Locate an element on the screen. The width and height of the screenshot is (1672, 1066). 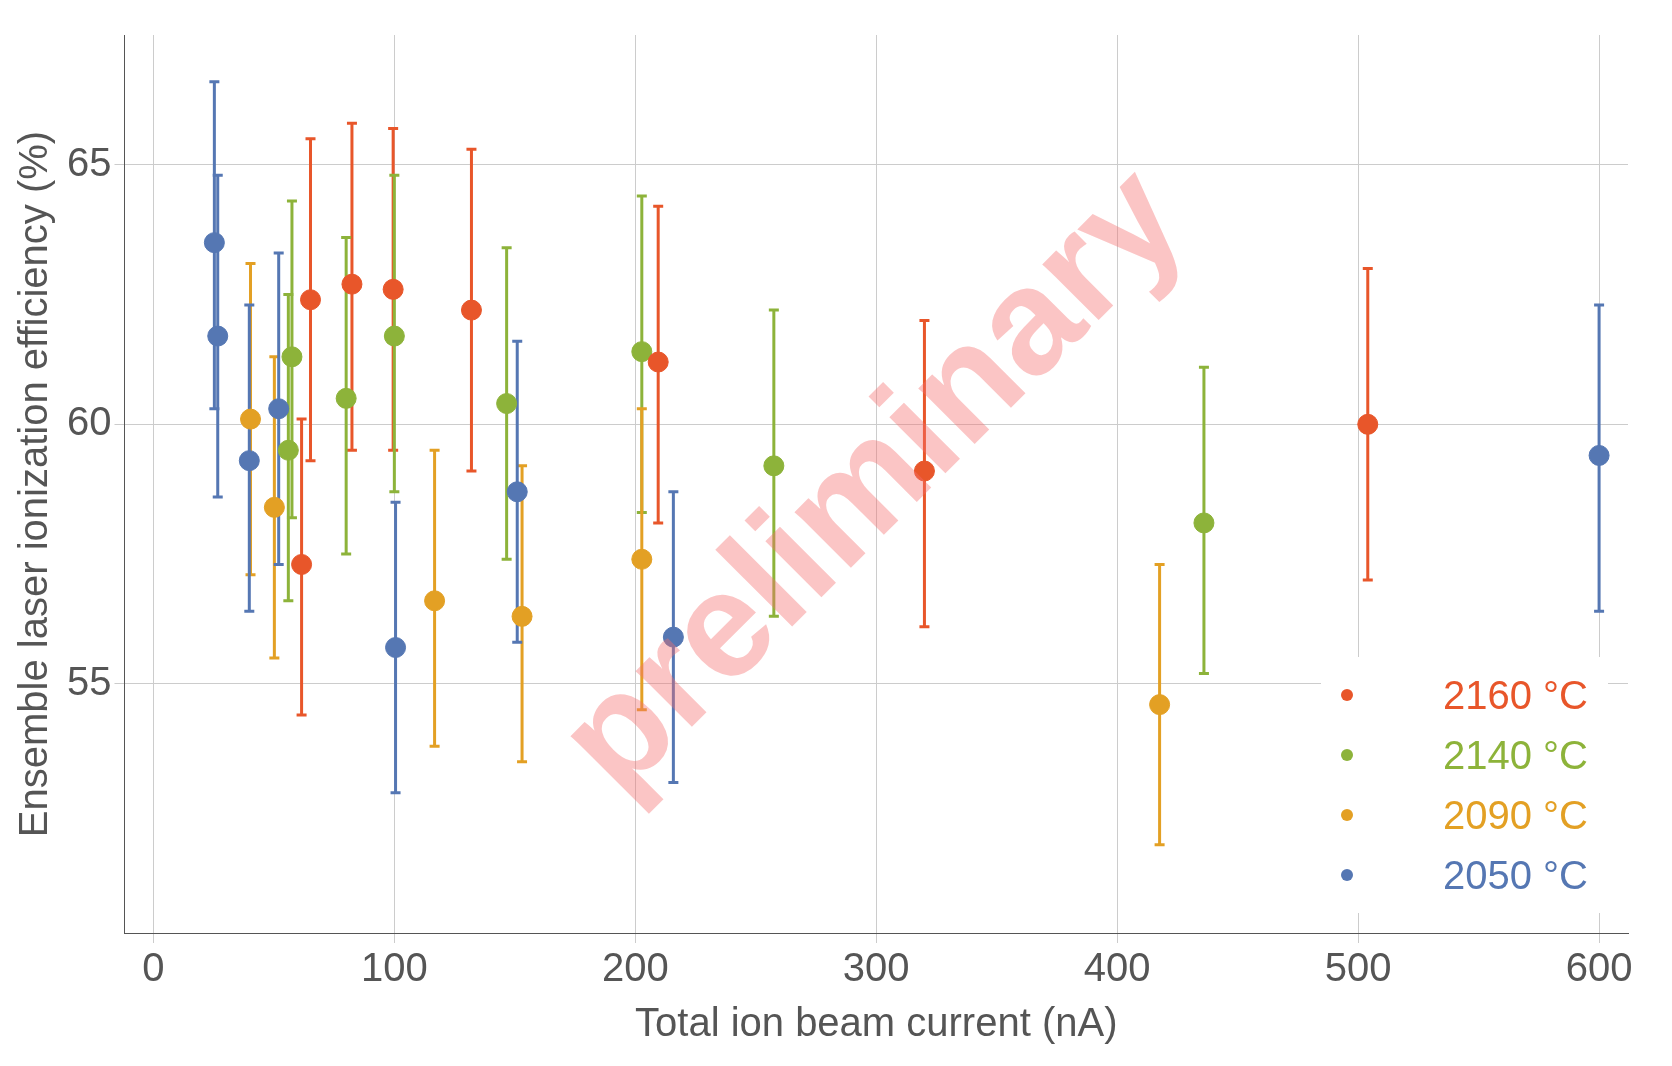
x-tick-label: 600 is located at coordinates (1599, 967).